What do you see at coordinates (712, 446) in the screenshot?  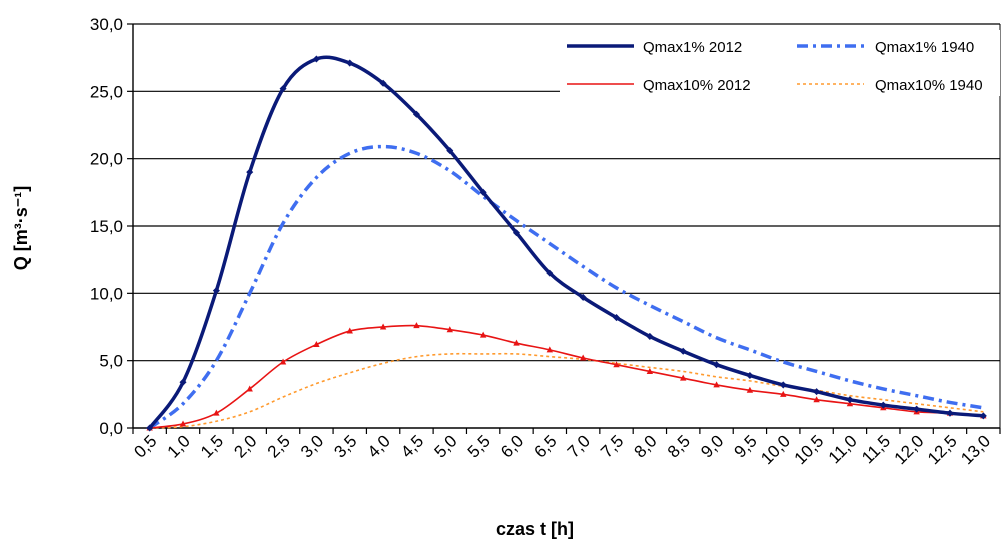 I see `x-tick-label: 9,0` at bounding box center [712, 446].